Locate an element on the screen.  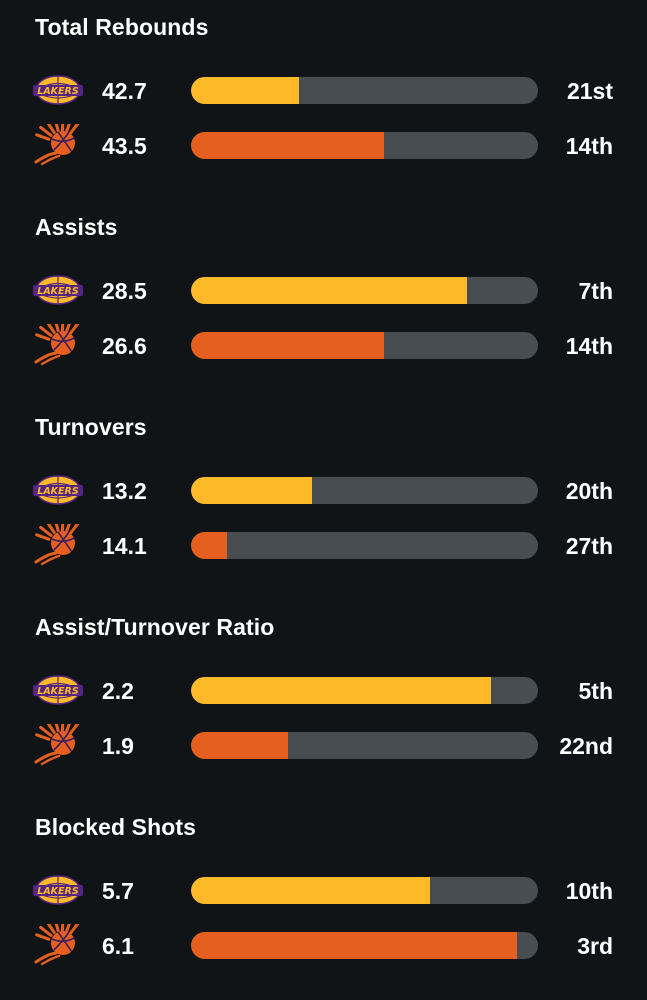
league-rank: 20th is located at coordinates (589, 491).